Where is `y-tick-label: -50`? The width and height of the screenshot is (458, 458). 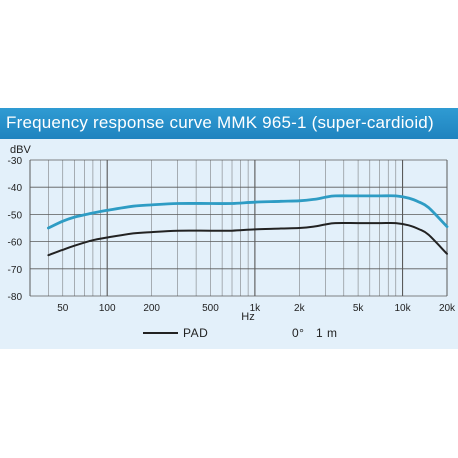
y-tick-label: -50 is located at coordinates (15, 215).